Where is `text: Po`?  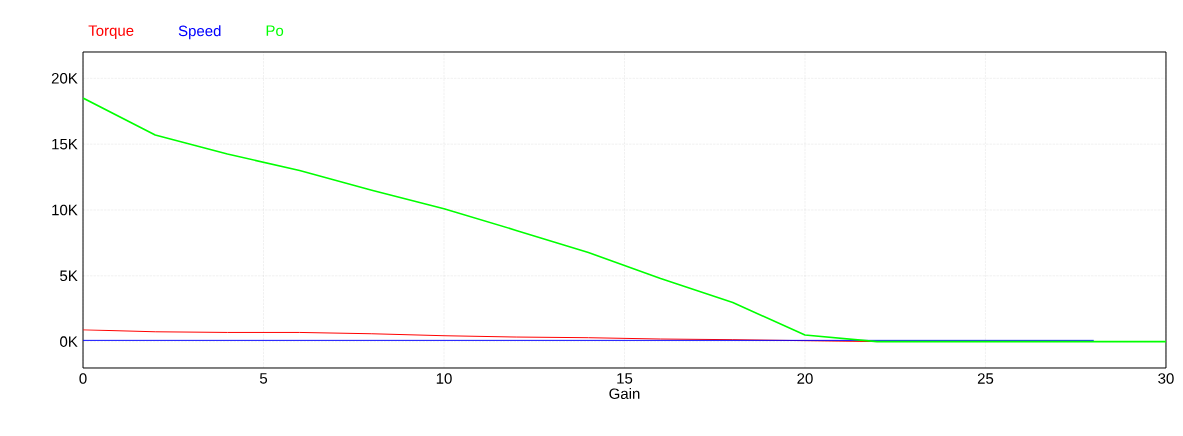
text: Po is located at coordinates (275, 30).